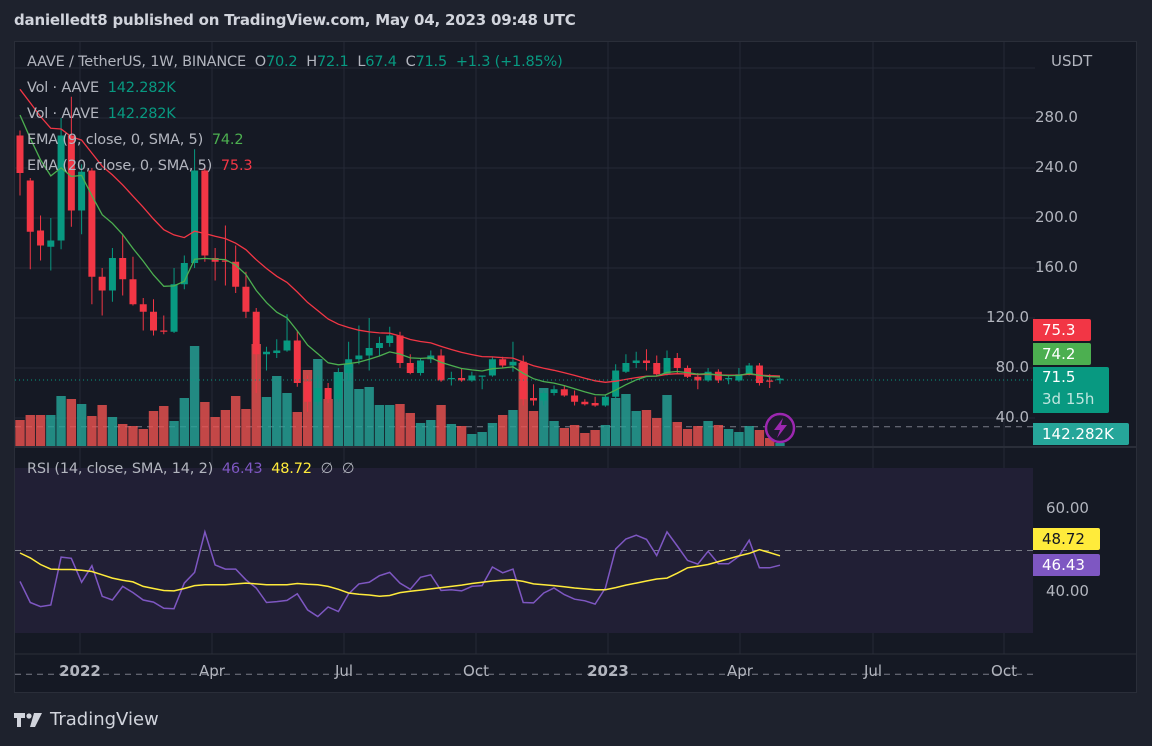 This screenshot has width=1152, height=746. I want to click on volume-legend-2: Vol · AAVE 142.282K, so click(101, 114).